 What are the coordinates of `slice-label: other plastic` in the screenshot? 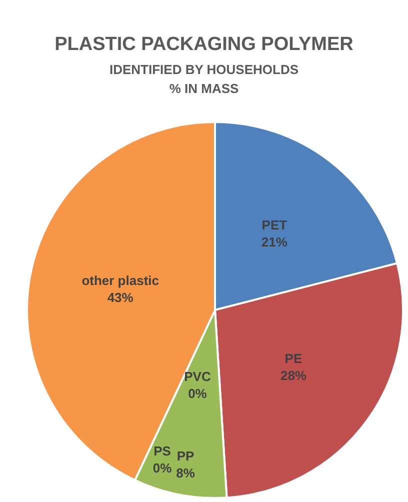 It's located at (120, 280).